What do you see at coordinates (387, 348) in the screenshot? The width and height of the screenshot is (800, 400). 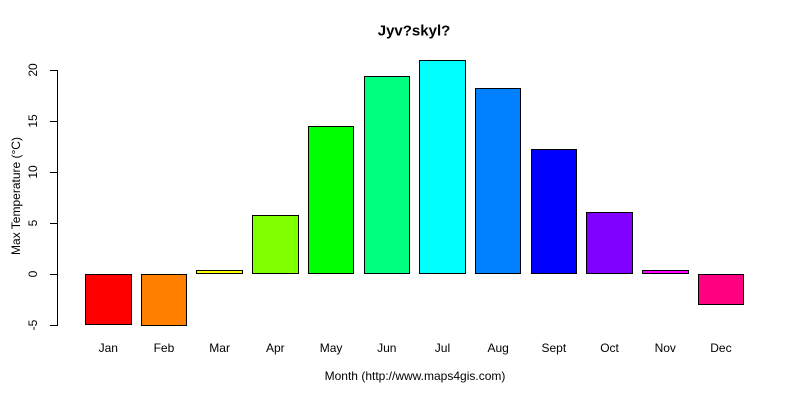 I see `x-label-jun: Jun` at bounding box center [387, 348].